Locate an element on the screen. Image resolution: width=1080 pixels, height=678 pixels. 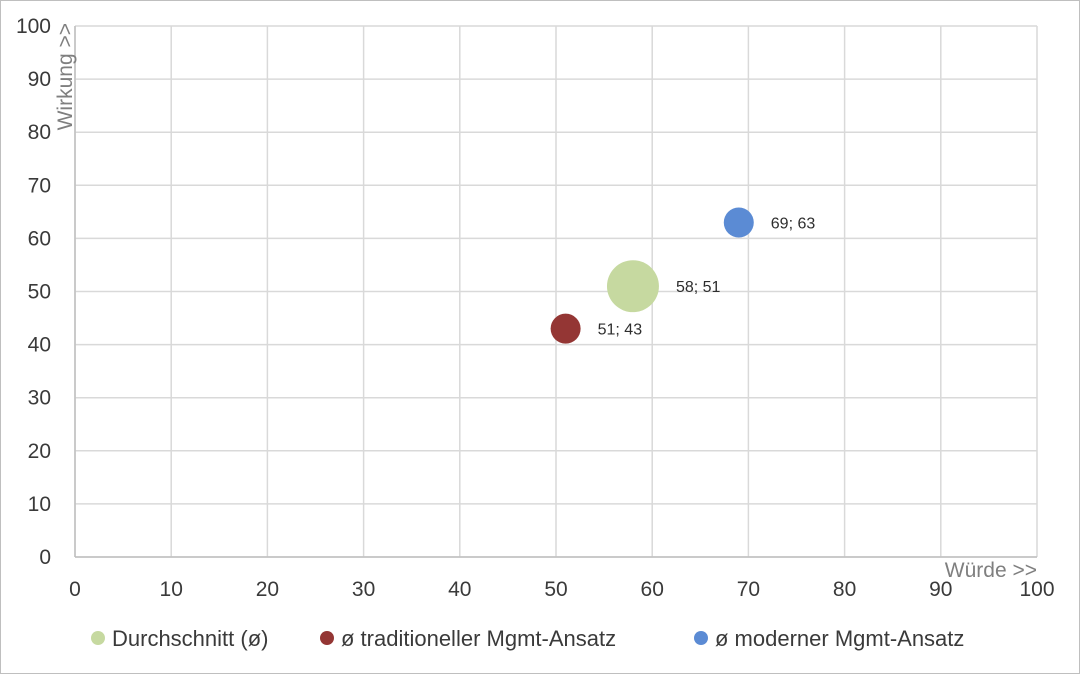
y-axis-title: Wirkung >> is located at coordinates (65, 76).